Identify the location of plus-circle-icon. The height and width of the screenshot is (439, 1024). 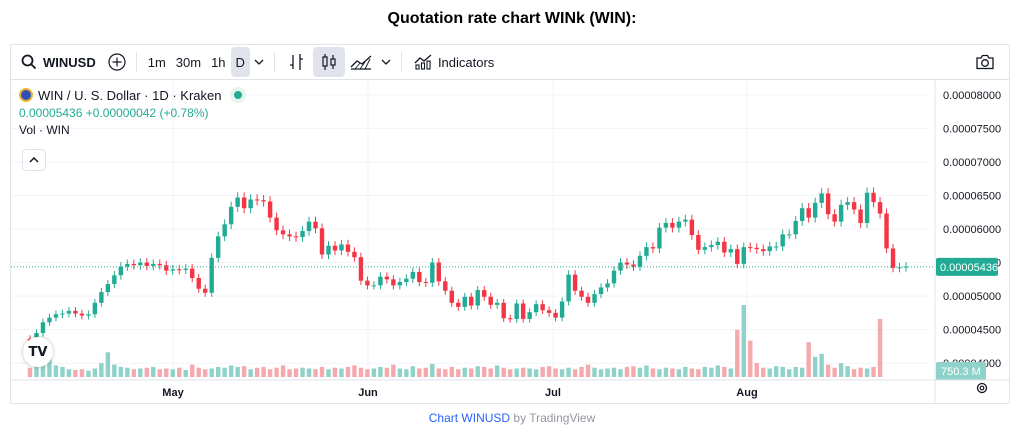
(117, 62).